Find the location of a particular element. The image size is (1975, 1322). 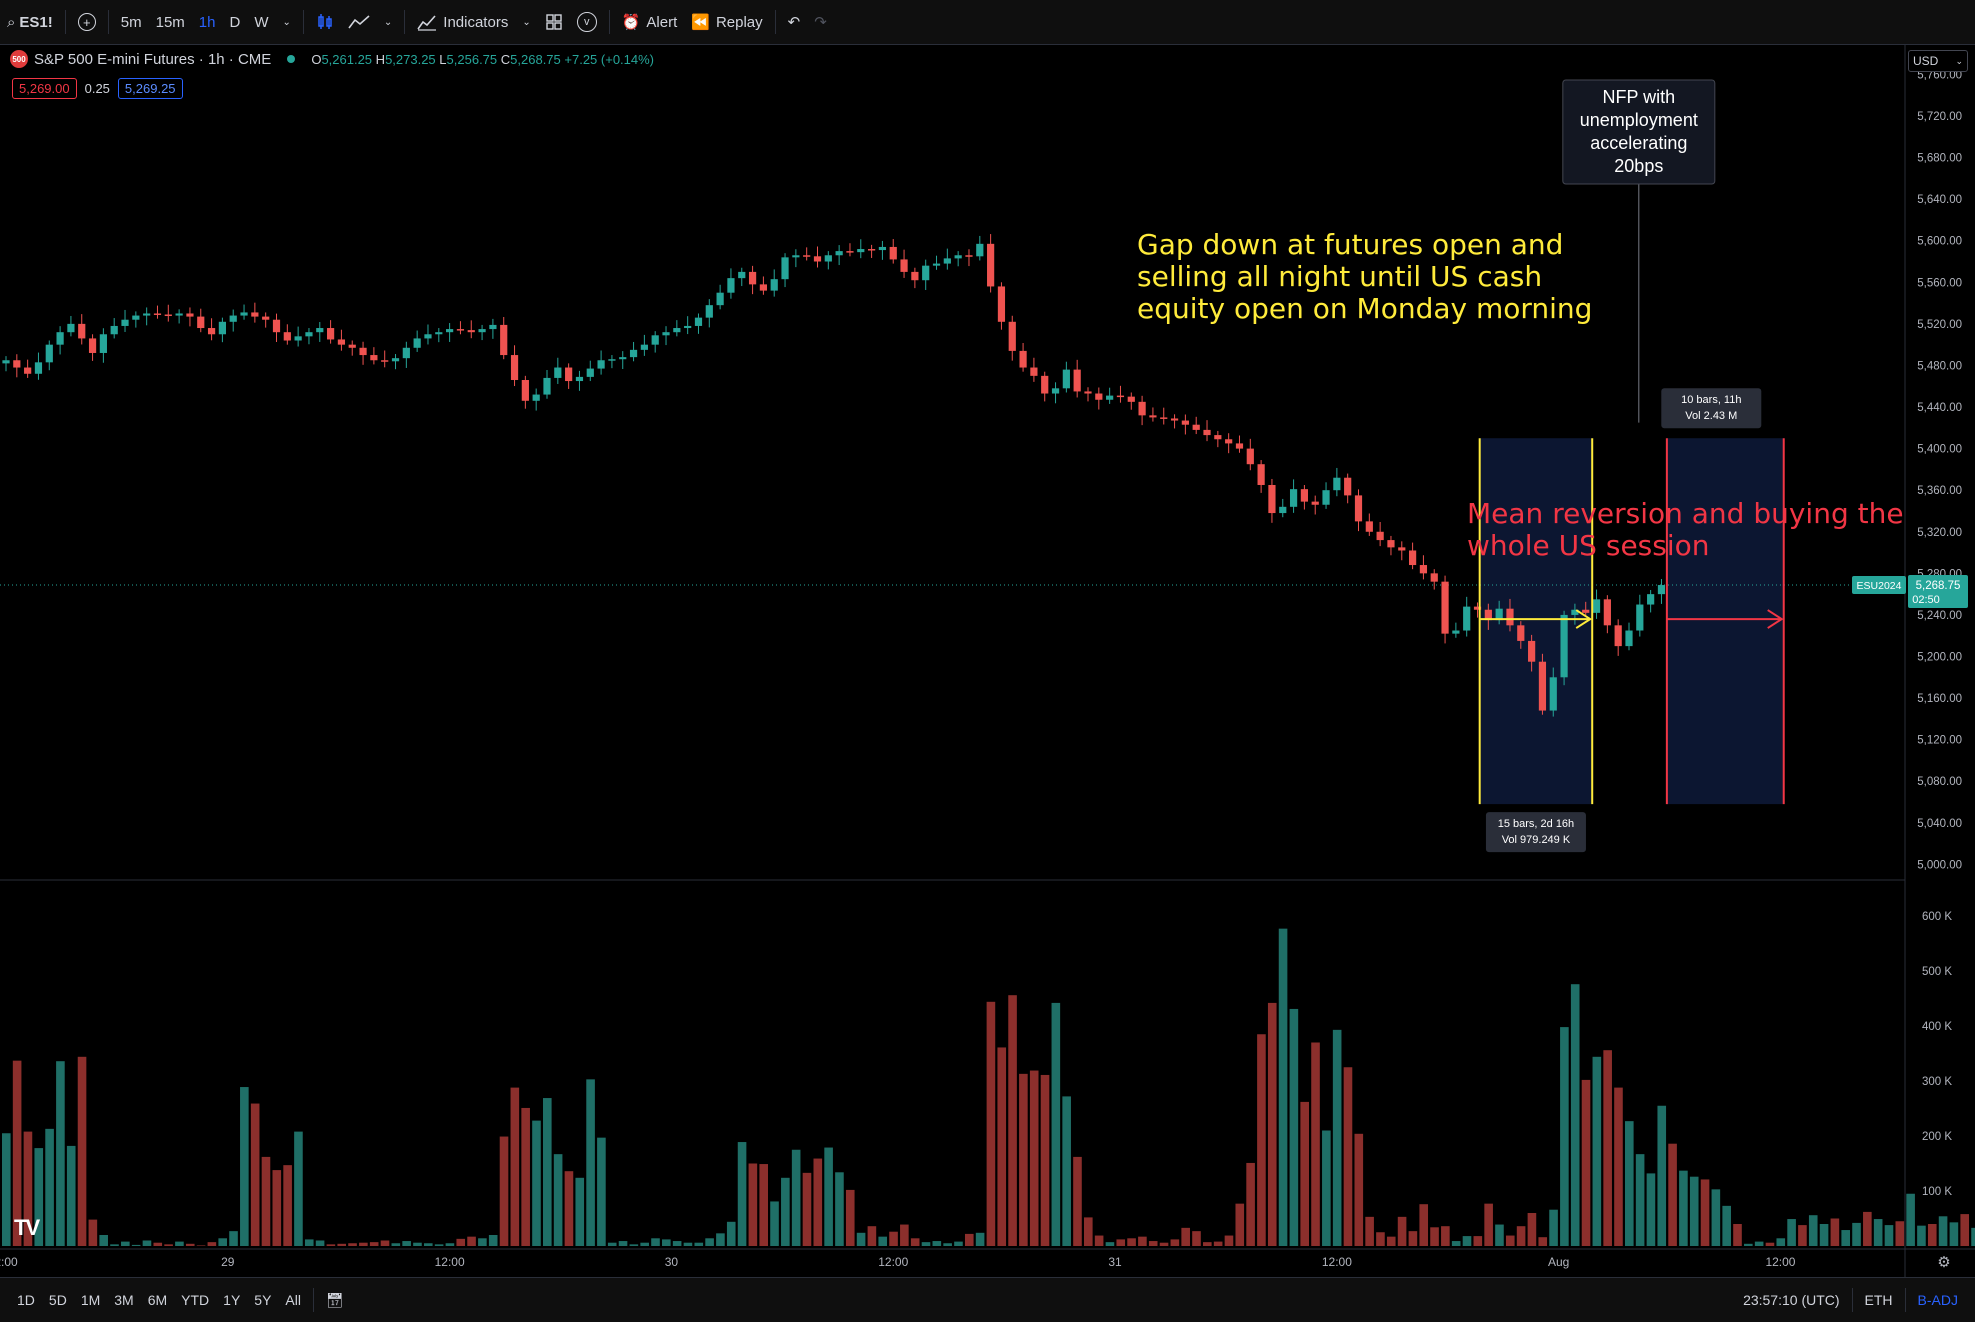

range-6m: 6M is located at coordinates (157, 1300).